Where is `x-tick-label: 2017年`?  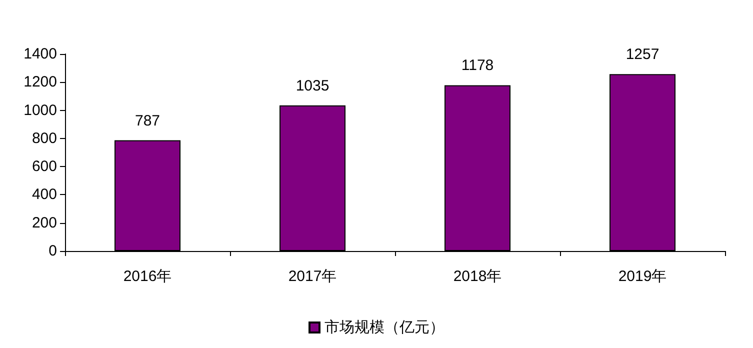 x-tick-label: 2017年 is located at coordinates (312, 276).